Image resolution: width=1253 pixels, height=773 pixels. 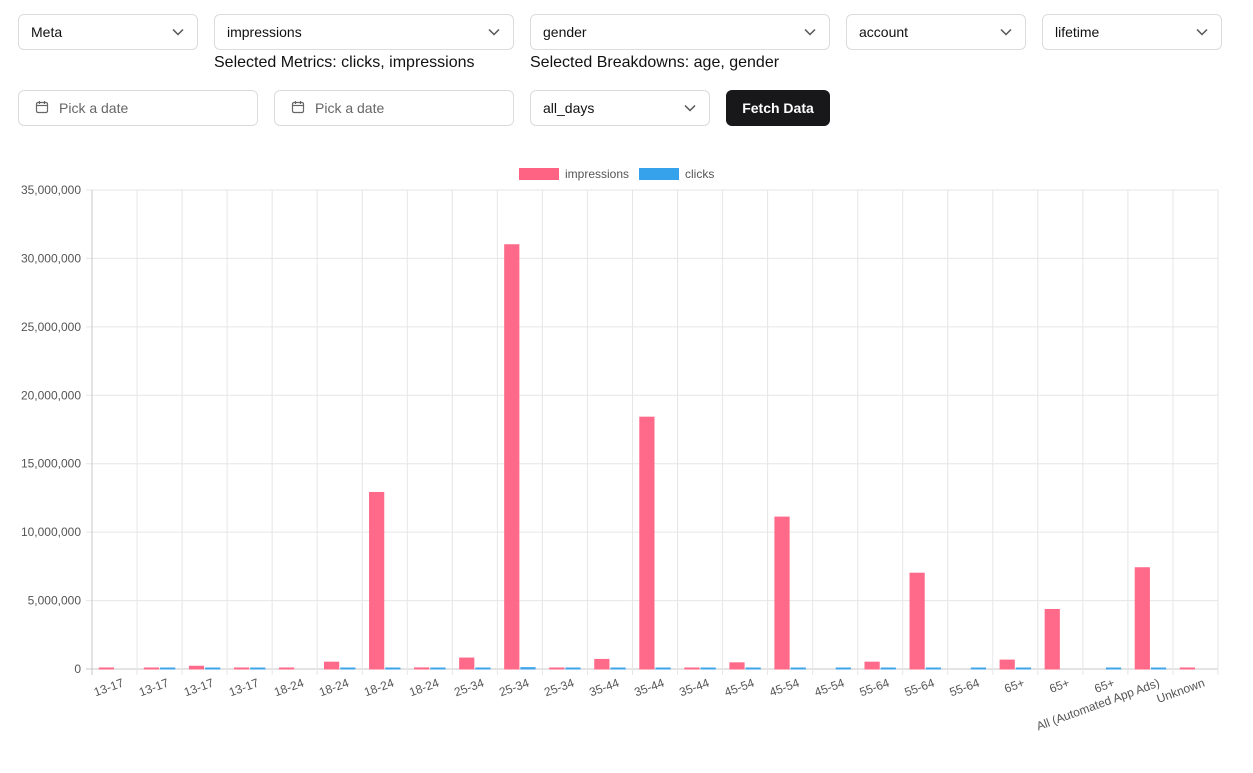 What do you see at coordinates (597, 174) in the screenshot?
I see `legend-label-impressions: impressions` at bounding box center [597, 174].